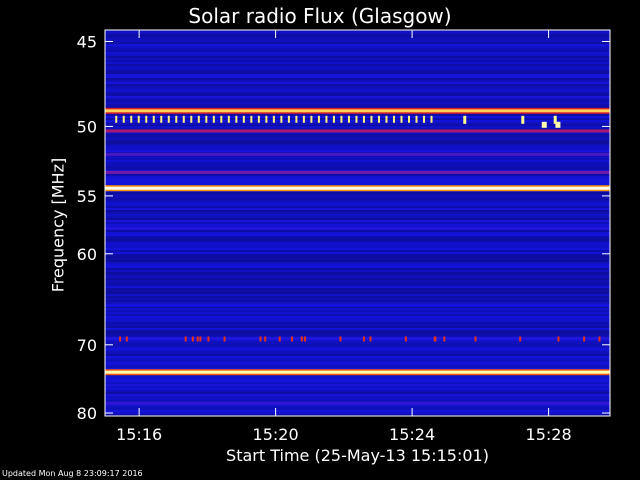 Image resolution: width=640 pixels, height=480 pixels. Describe the element at coordinates (58, 225) in the screenshot. I see `y-axis-label: Frequency [MHz]` at that location.